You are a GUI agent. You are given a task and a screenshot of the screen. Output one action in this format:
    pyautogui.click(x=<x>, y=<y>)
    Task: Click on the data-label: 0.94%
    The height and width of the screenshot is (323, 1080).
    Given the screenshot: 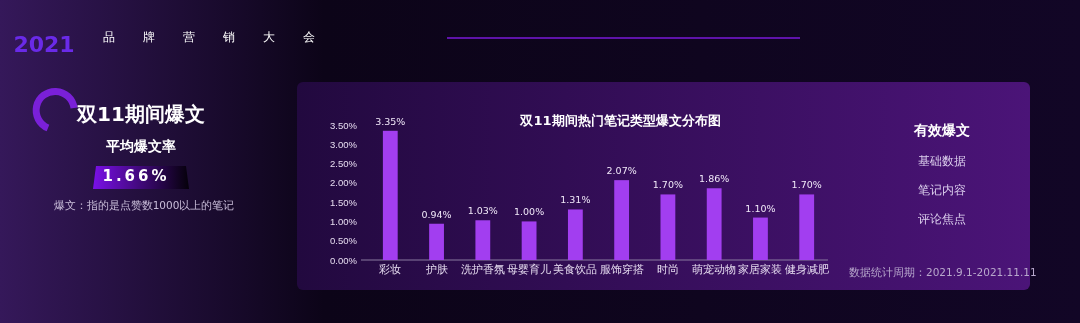 What is the action you would take?
    pyautogui.click(x=436, y=214)
    